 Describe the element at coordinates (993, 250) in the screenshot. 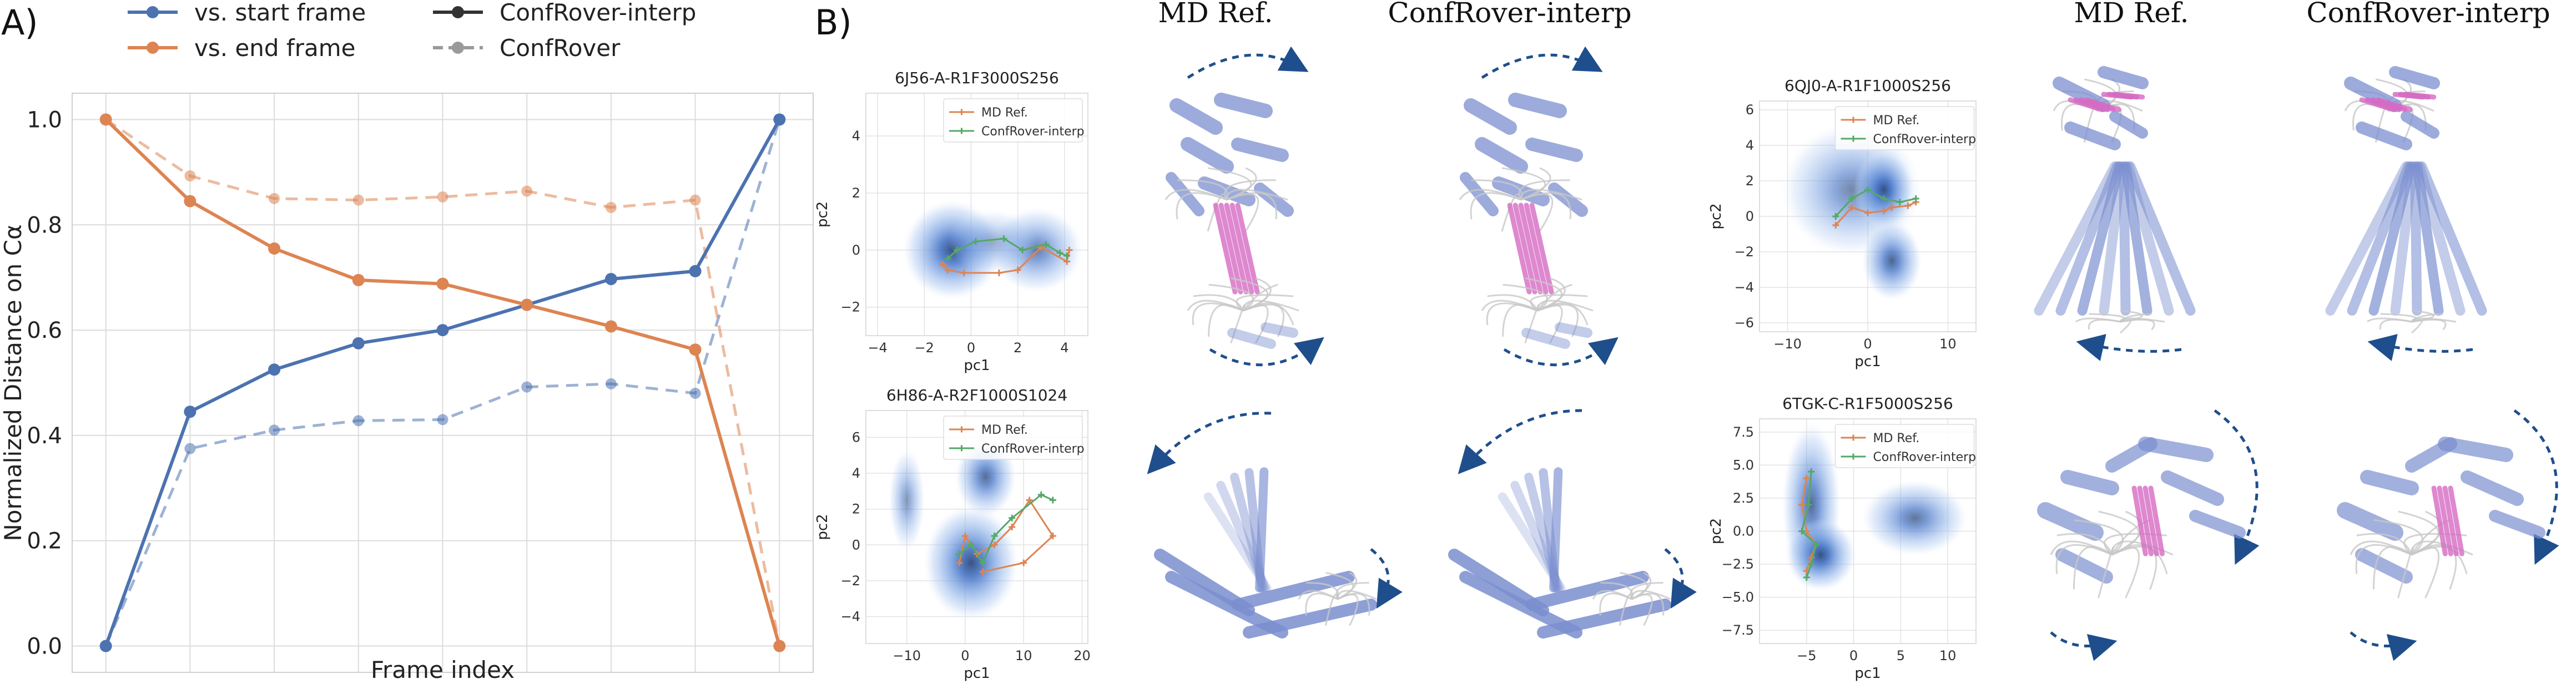

I see `density-field` at that location.